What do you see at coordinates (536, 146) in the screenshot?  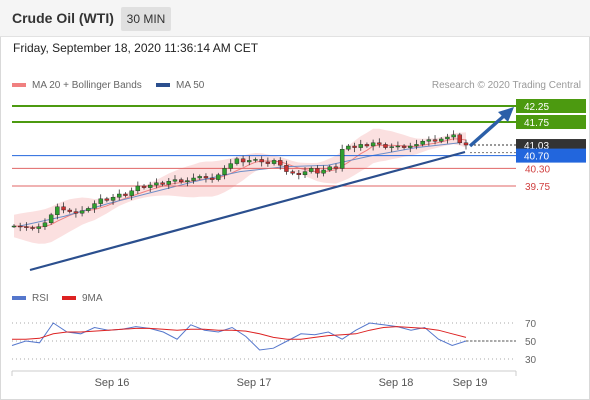 I see `last-price-label: 41.03` at bounding box center [536, 146].